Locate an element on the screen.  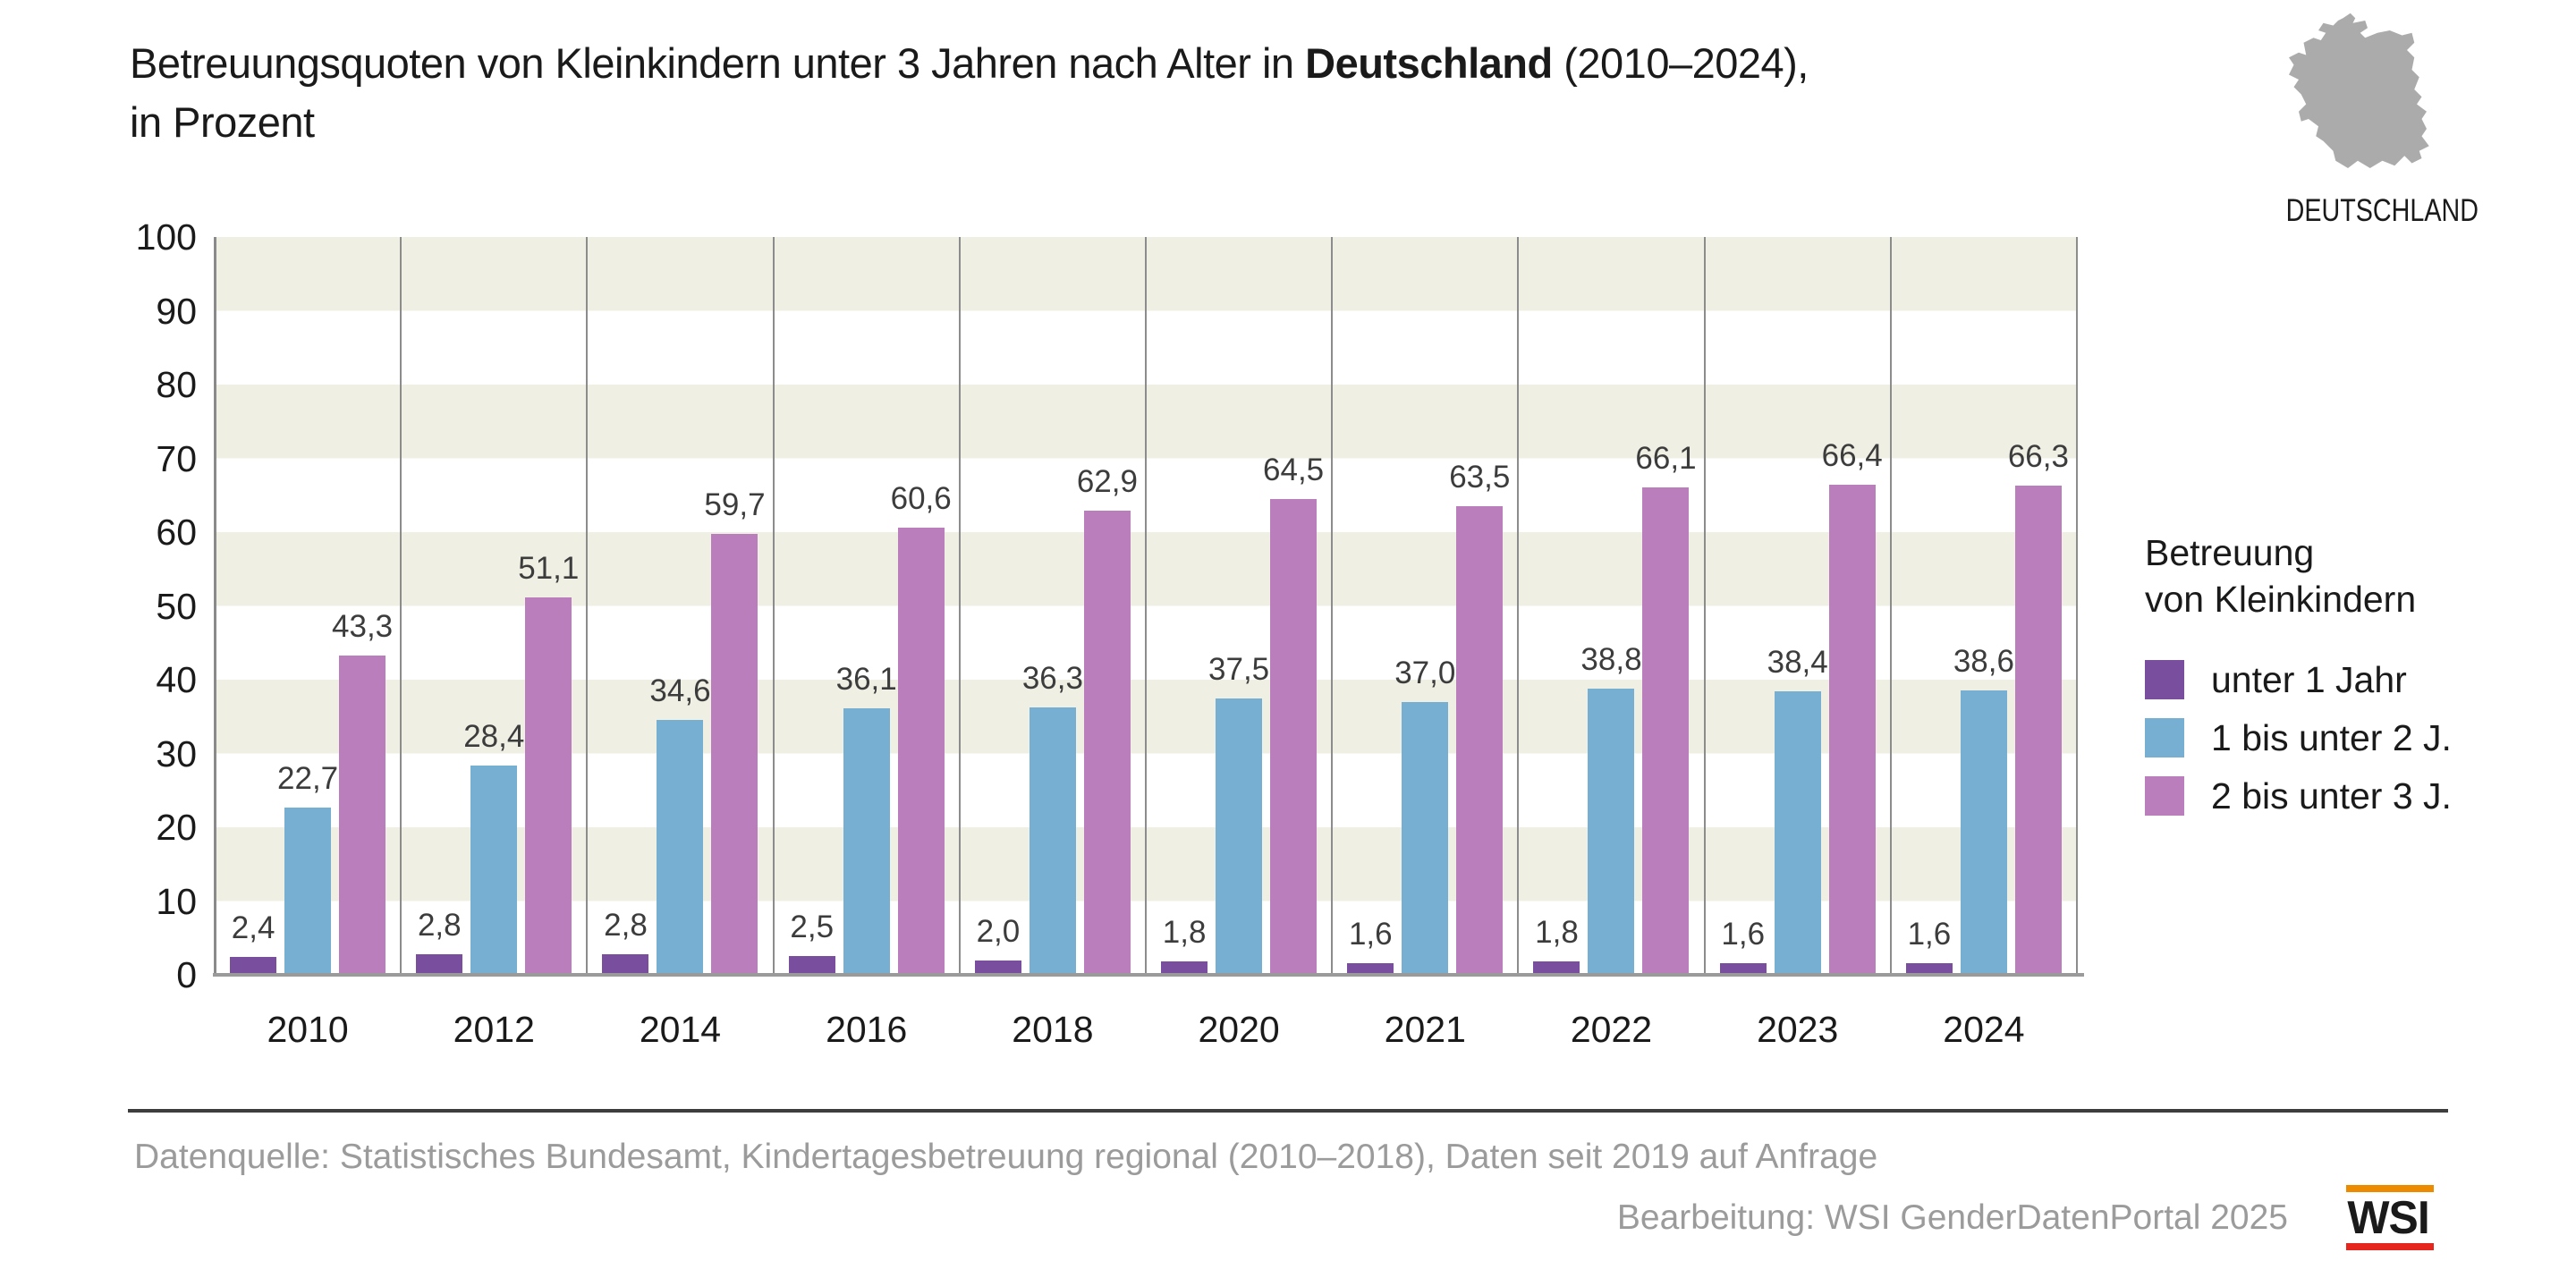
legend-item-1: 1 bis unter 2 J. is located at coordinates (2346, 737).